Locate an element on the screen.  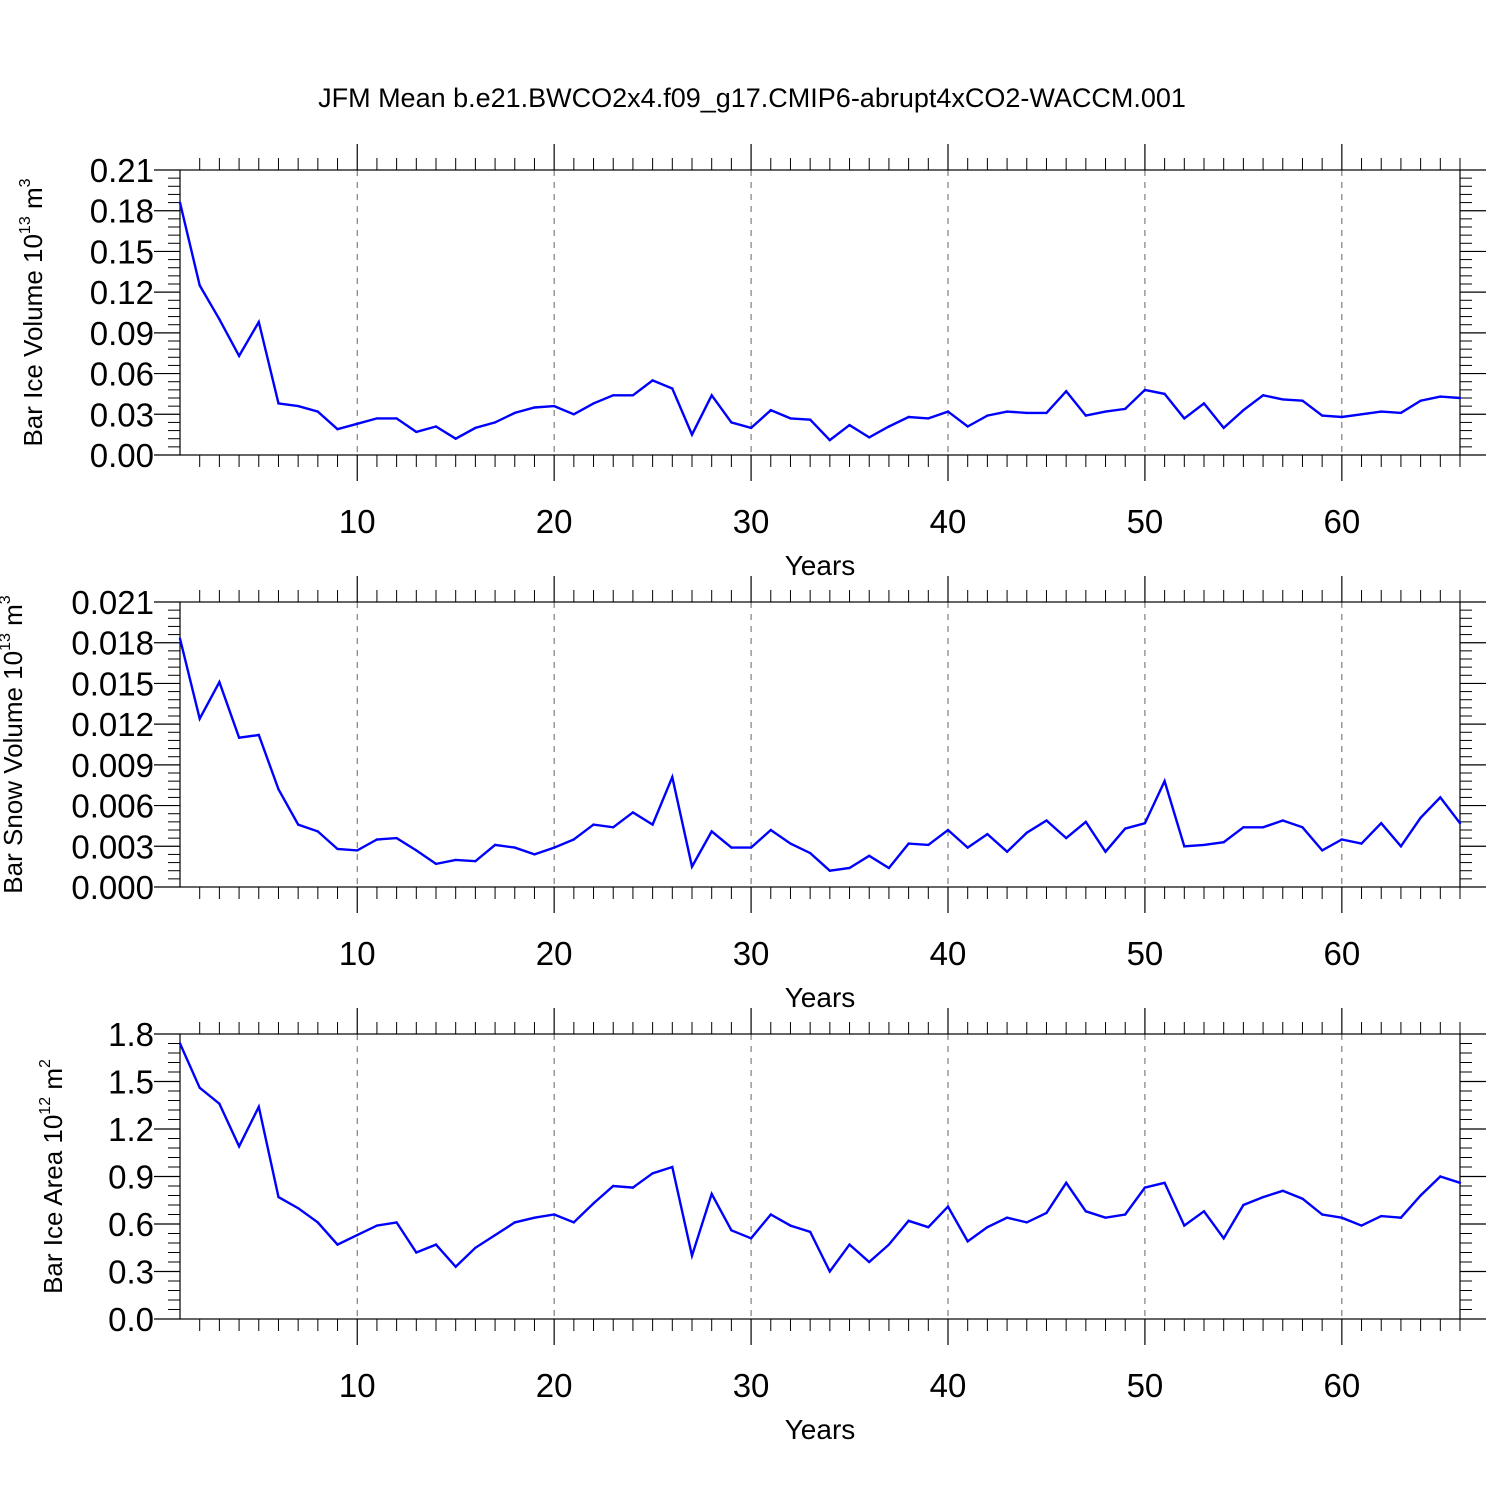
y-tick-label: 0.21 is located at coordinates (122, 170).